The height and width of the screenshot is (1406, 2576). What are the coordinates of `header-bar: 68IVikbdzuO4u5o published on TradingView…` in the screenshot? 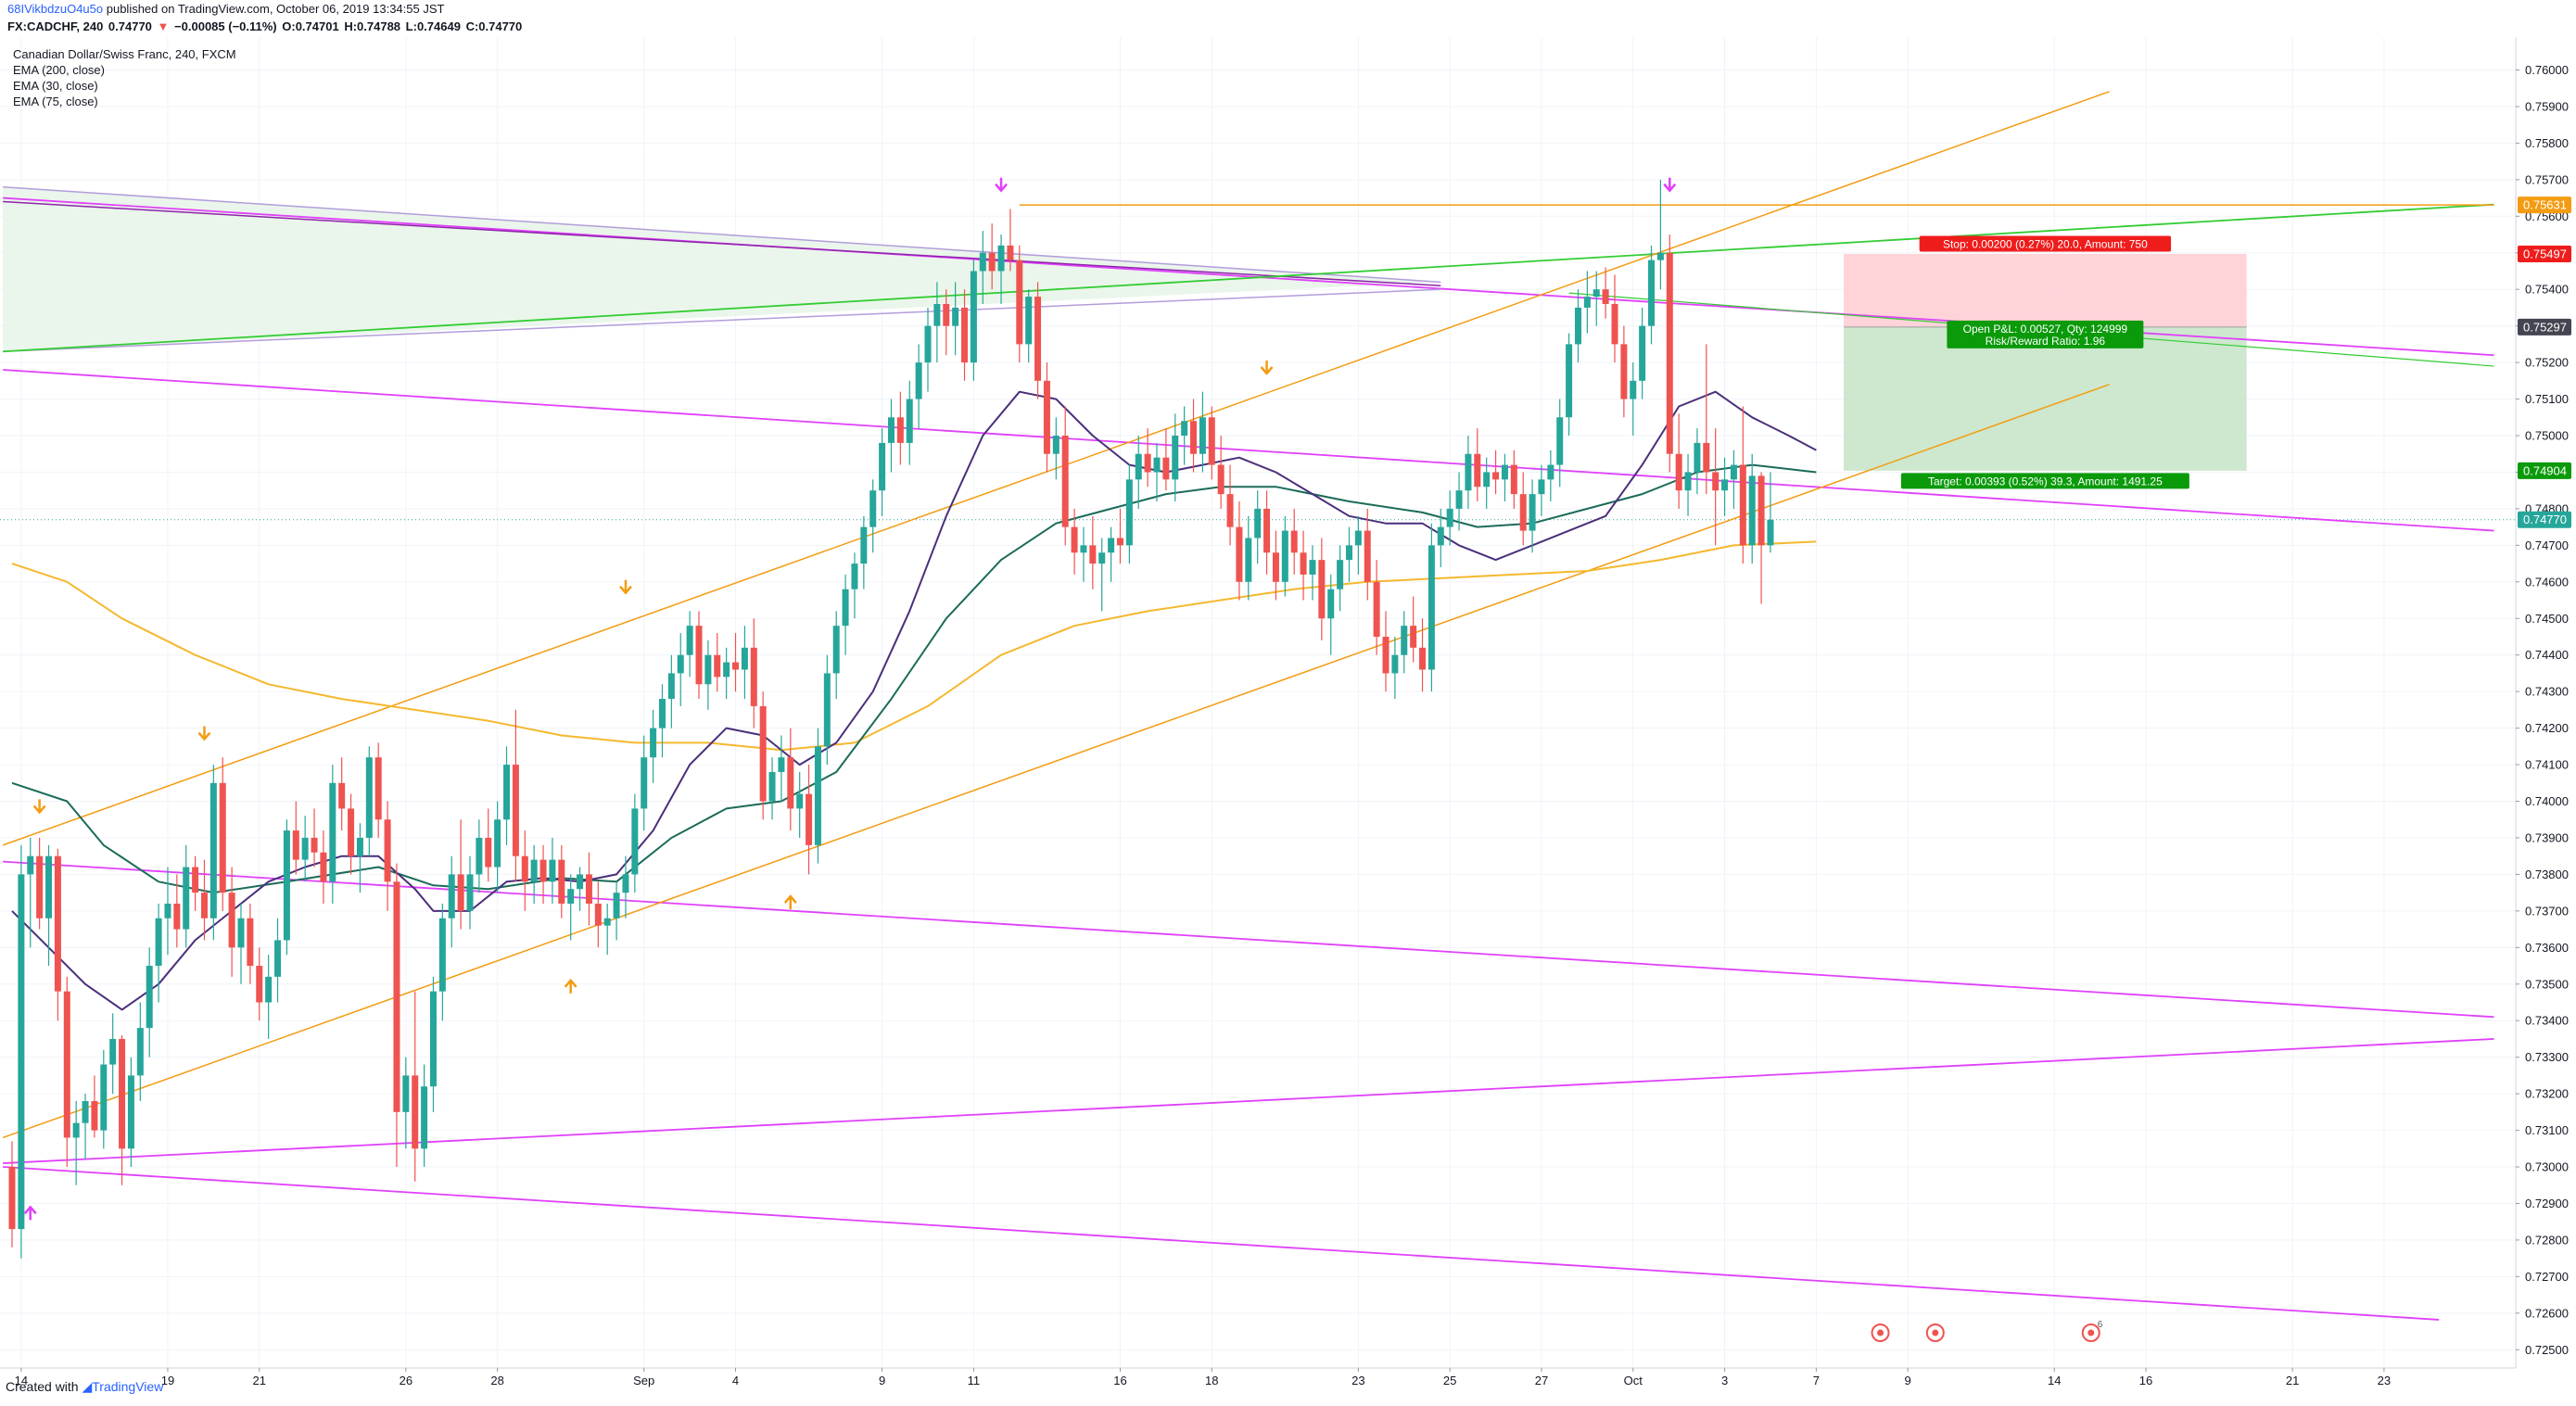 It's located at (1288, 18).